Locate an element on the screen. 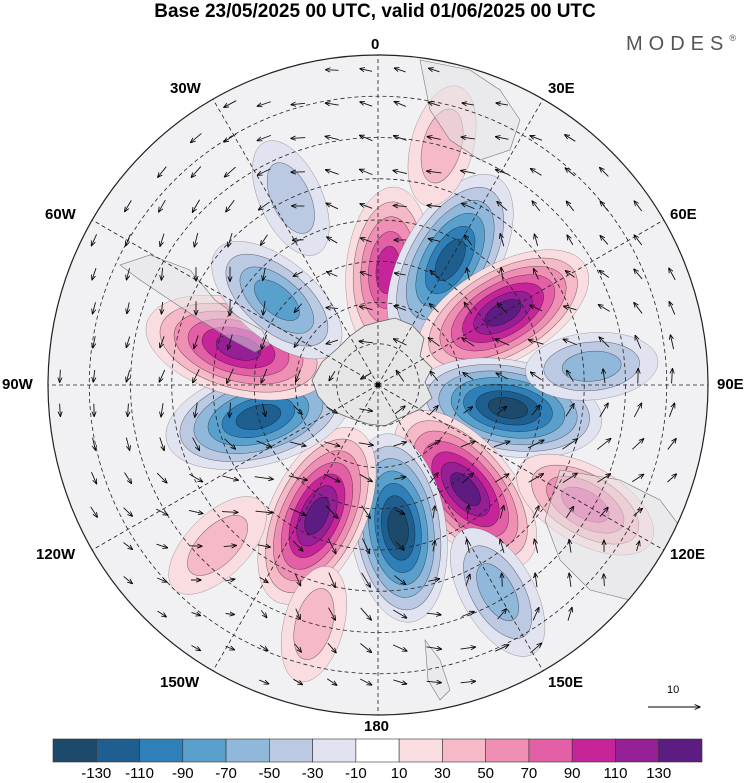 This screenshot has width=750, height=783. colorbar-tick-label: 70 is located at coordinates (529, 773).